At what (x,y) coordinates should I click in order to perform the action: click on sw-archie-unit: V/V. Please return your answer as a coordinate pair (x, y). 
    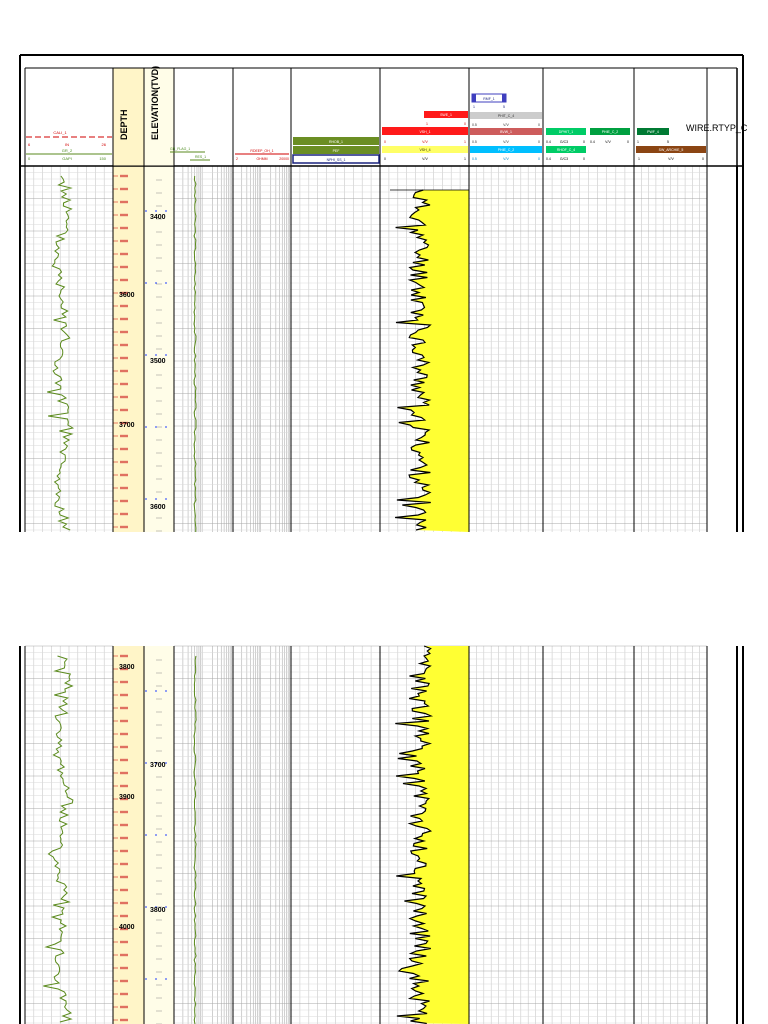
    Looking at the image, I should click on (671, 159).